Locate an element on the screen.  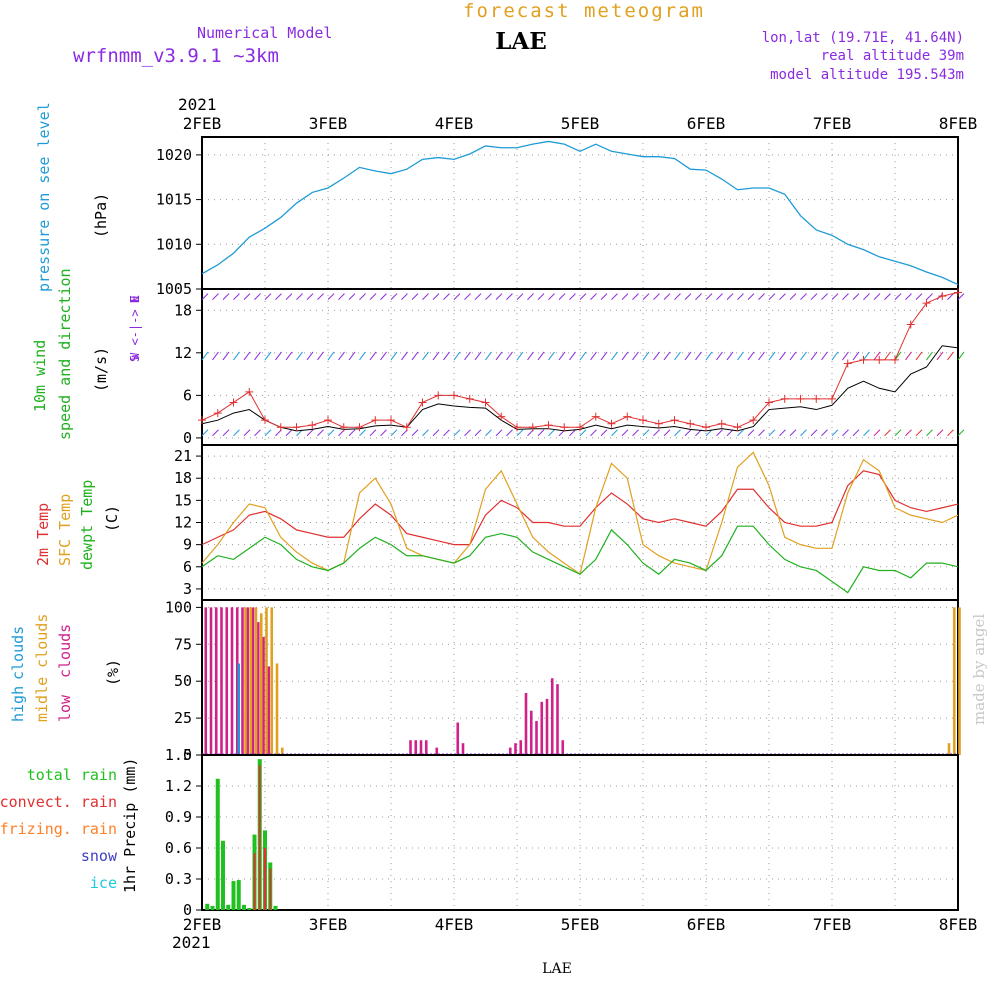
chart-title: forecast meteogram is located at coordinates (584, 11).